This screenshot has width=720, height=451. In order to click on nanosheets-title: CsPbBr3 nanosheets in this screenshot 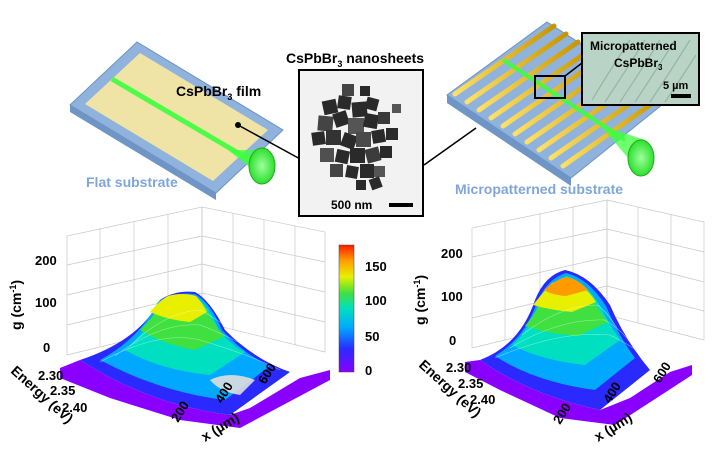, I will do `click(355, 59)`.